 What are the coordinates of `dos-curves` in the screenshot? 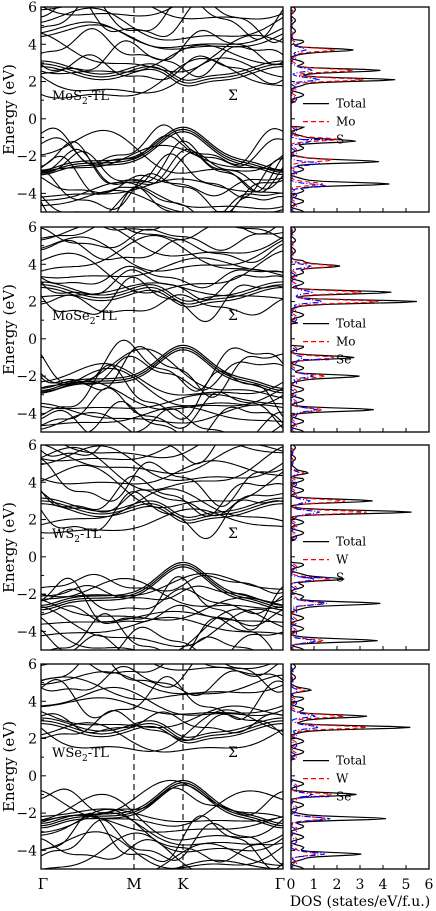 It's located at (351, 547).